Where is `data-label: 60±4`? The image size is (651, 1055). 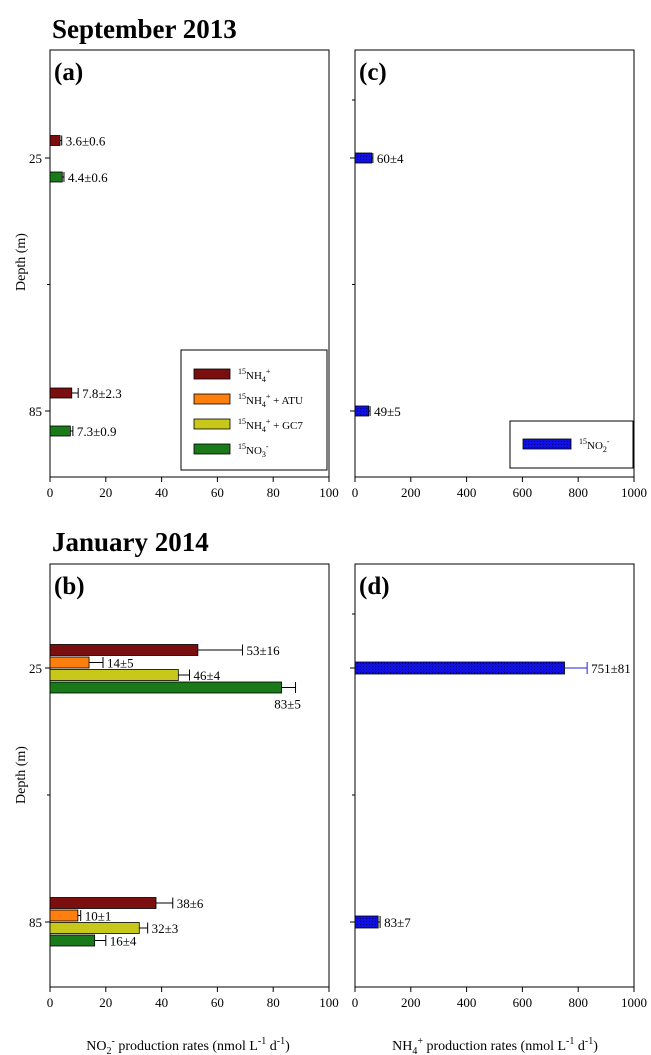
data-label: 60±4 is located at coordinates (390, 158).